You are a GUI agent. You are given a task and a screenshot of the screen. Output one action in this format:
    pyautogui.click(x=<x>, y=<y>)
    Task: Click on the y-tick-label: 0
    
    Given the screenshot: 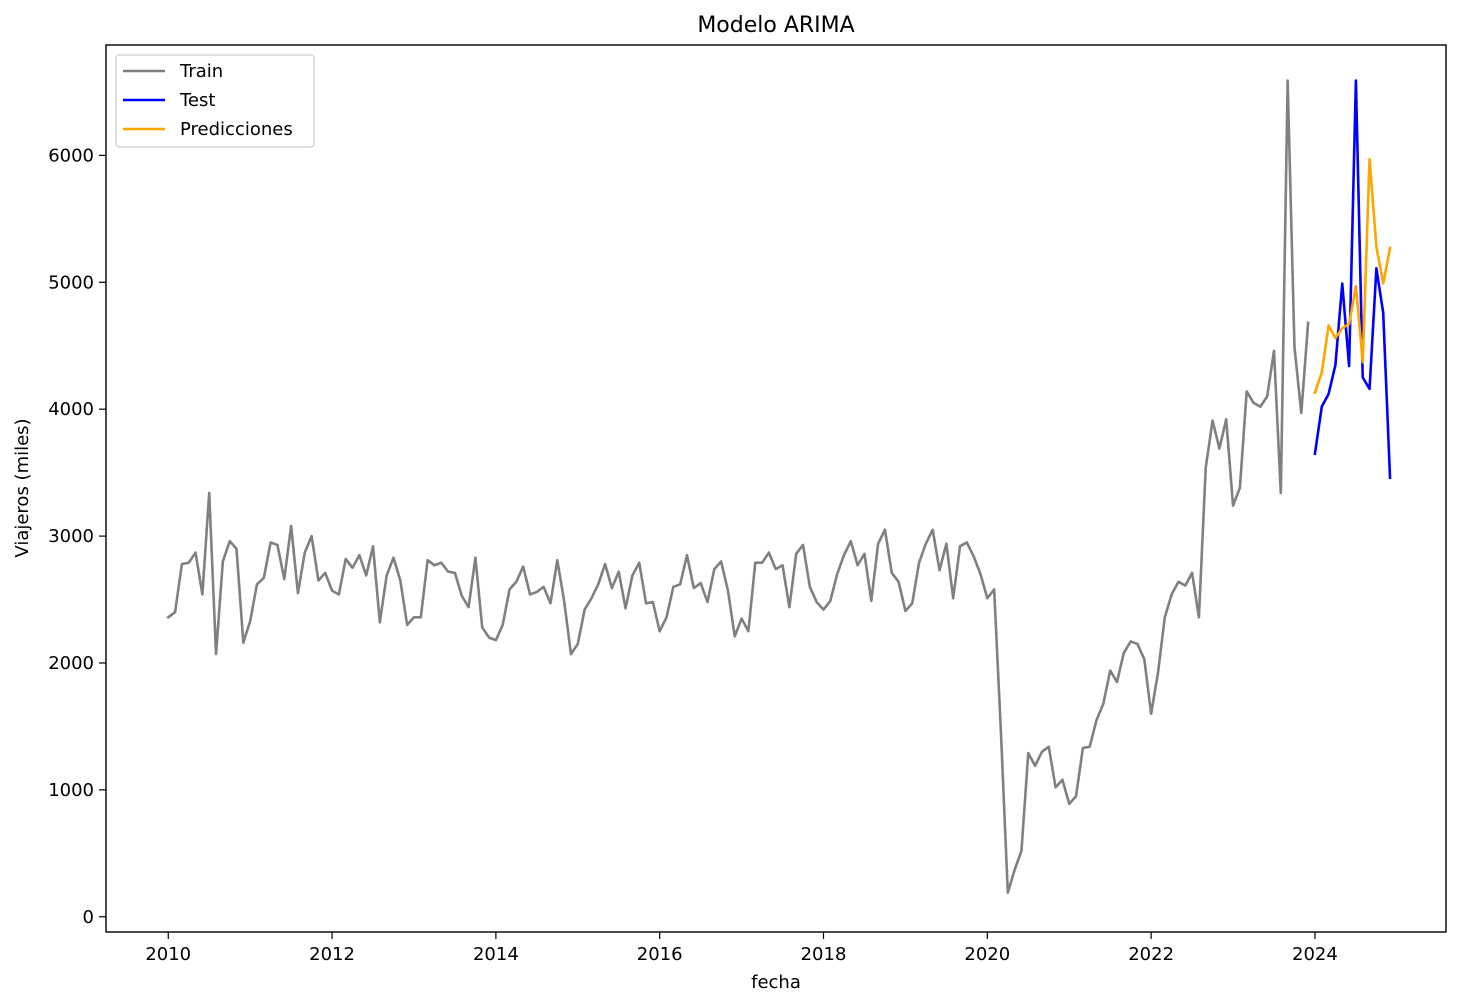 What is the action you would take?
    pyautogui.click(x=88, y=917)
    